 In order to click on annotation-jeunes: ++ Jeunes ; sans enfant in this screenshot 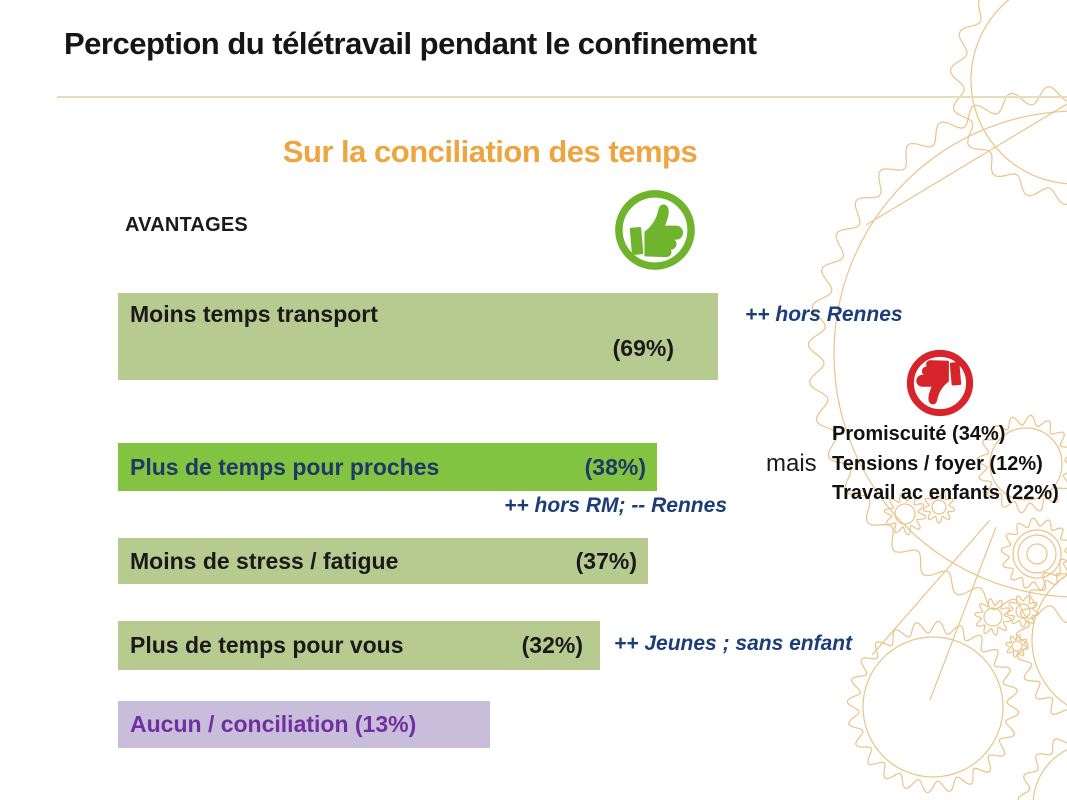, I will do `click(733, 643)`.